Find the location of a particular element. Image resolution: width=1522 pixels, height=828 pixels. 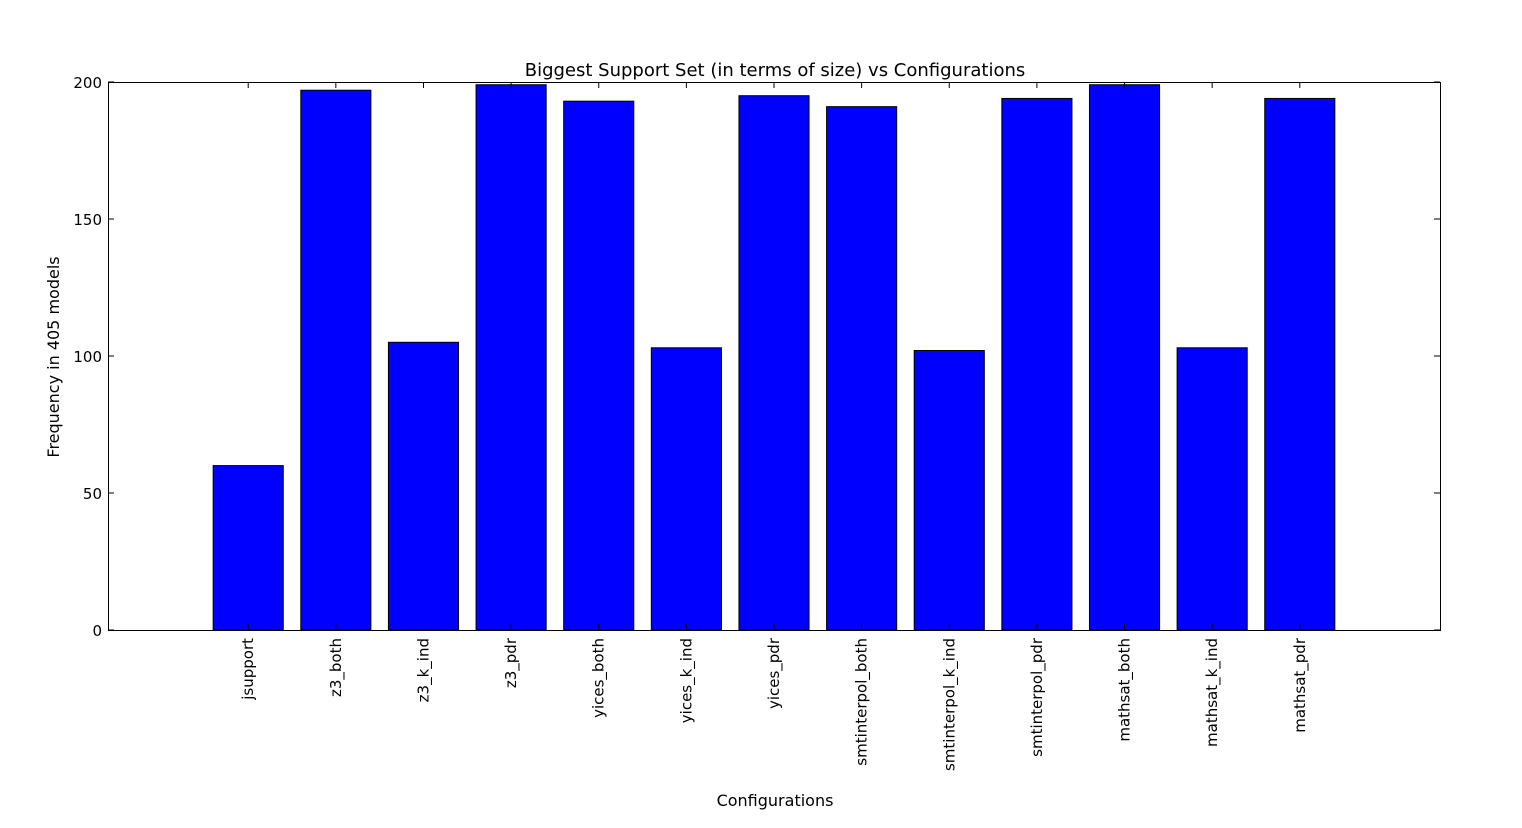

bar-smtinterpol_k_ind is located at coordinates (949, 490).